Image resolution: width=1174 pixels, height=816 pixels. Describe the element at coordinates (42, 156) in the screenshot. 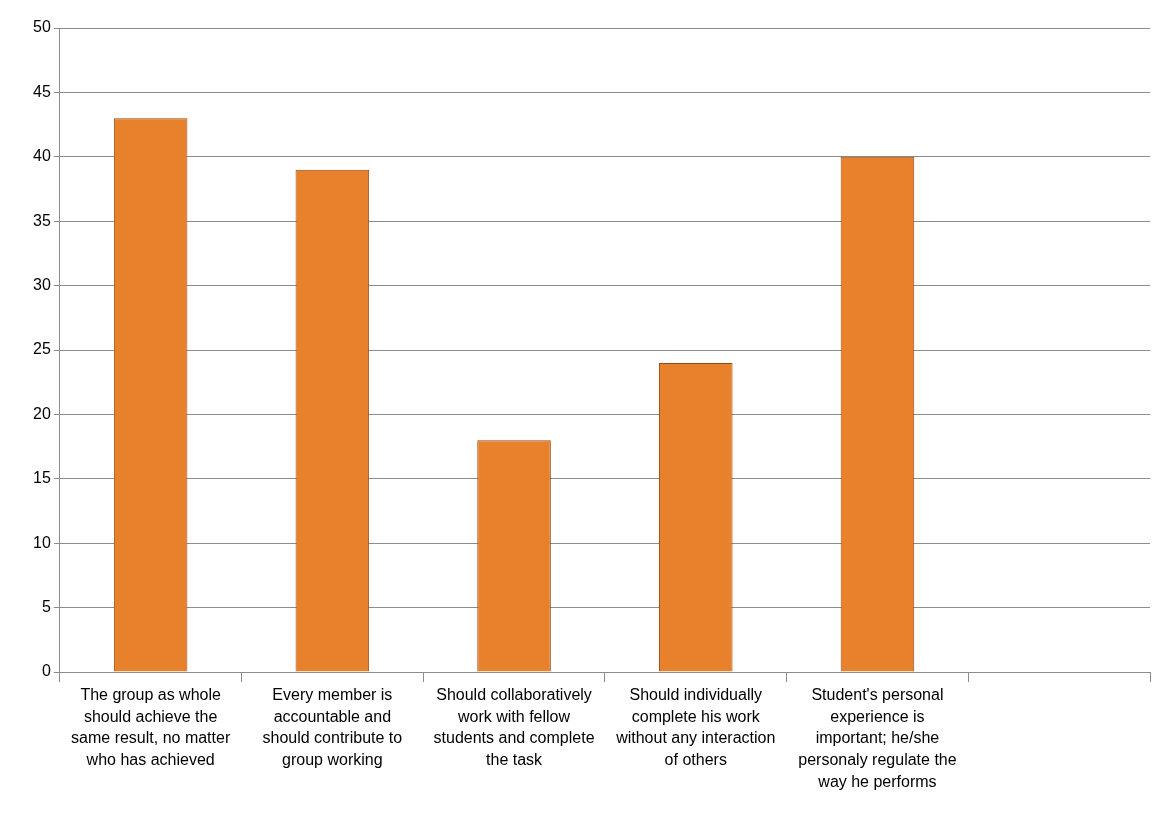

I see `y-tick-label: 40` at that location.